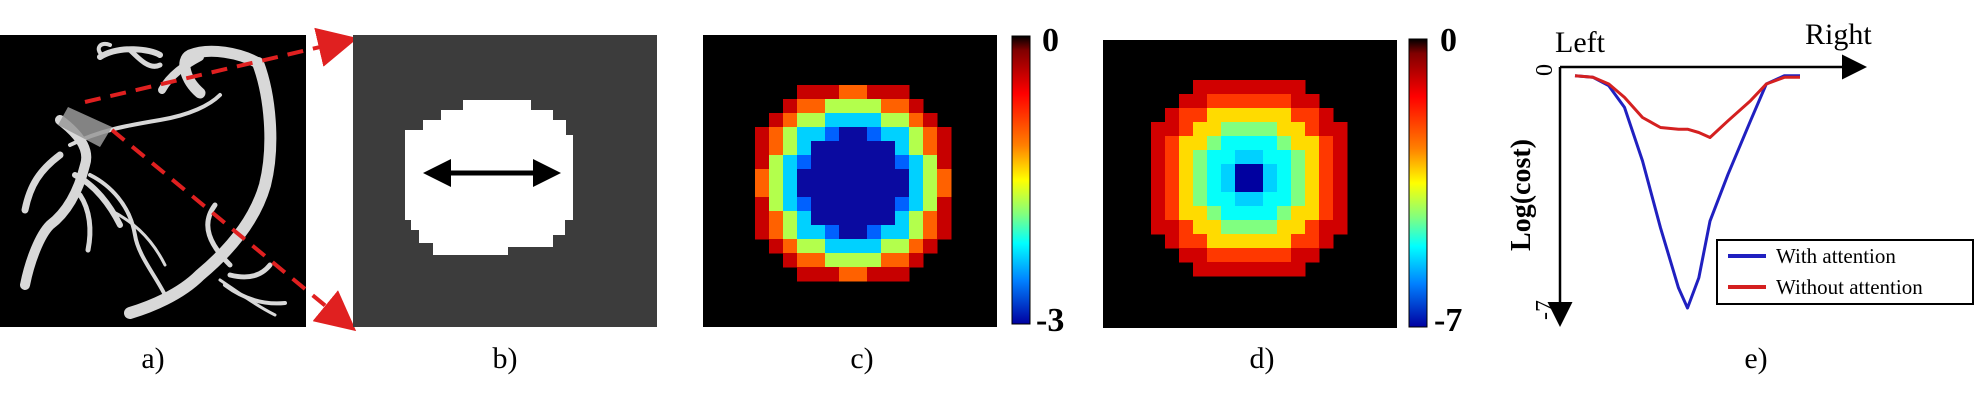 This screenshot has height=404, width=1984. I want to click on vessel-3d-render, so click(153, 181).